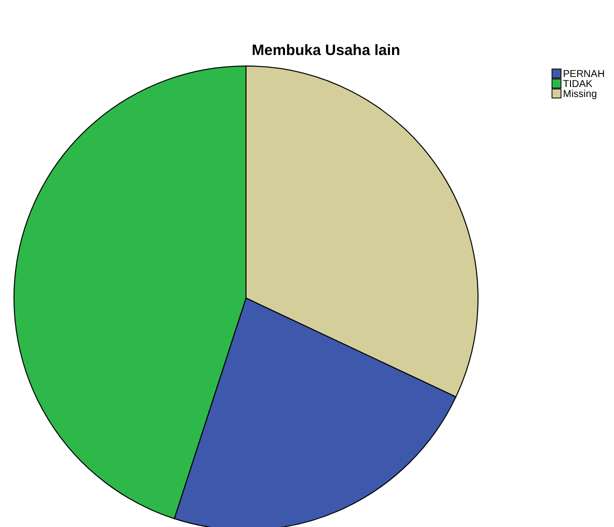 This screenshot has width=614, height=527. What do you see at coordinates (584, 74) in the screenshot?
I see `legend-label: PERNAH` at bounding box center [584, 74].